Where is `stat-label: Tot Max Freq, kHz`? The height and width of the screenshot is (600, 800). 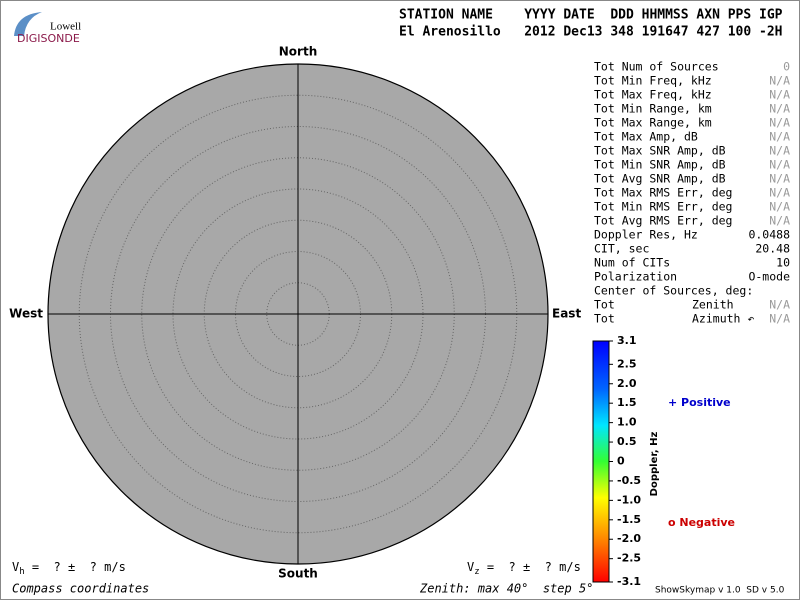
stat-label: Tot Max Freq, kHz is located at coordinates (653, 95).